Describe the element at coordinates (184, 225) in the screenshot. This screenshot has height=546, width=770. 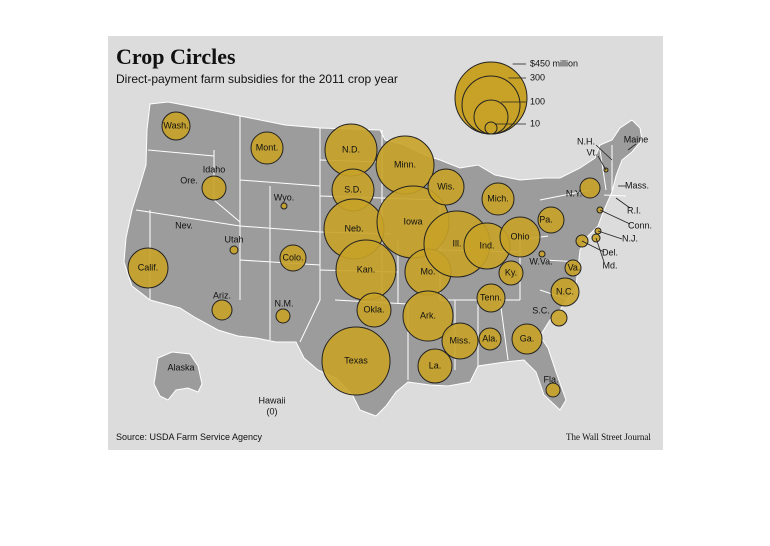
I see `state-label-nev: Nev.` at that location.